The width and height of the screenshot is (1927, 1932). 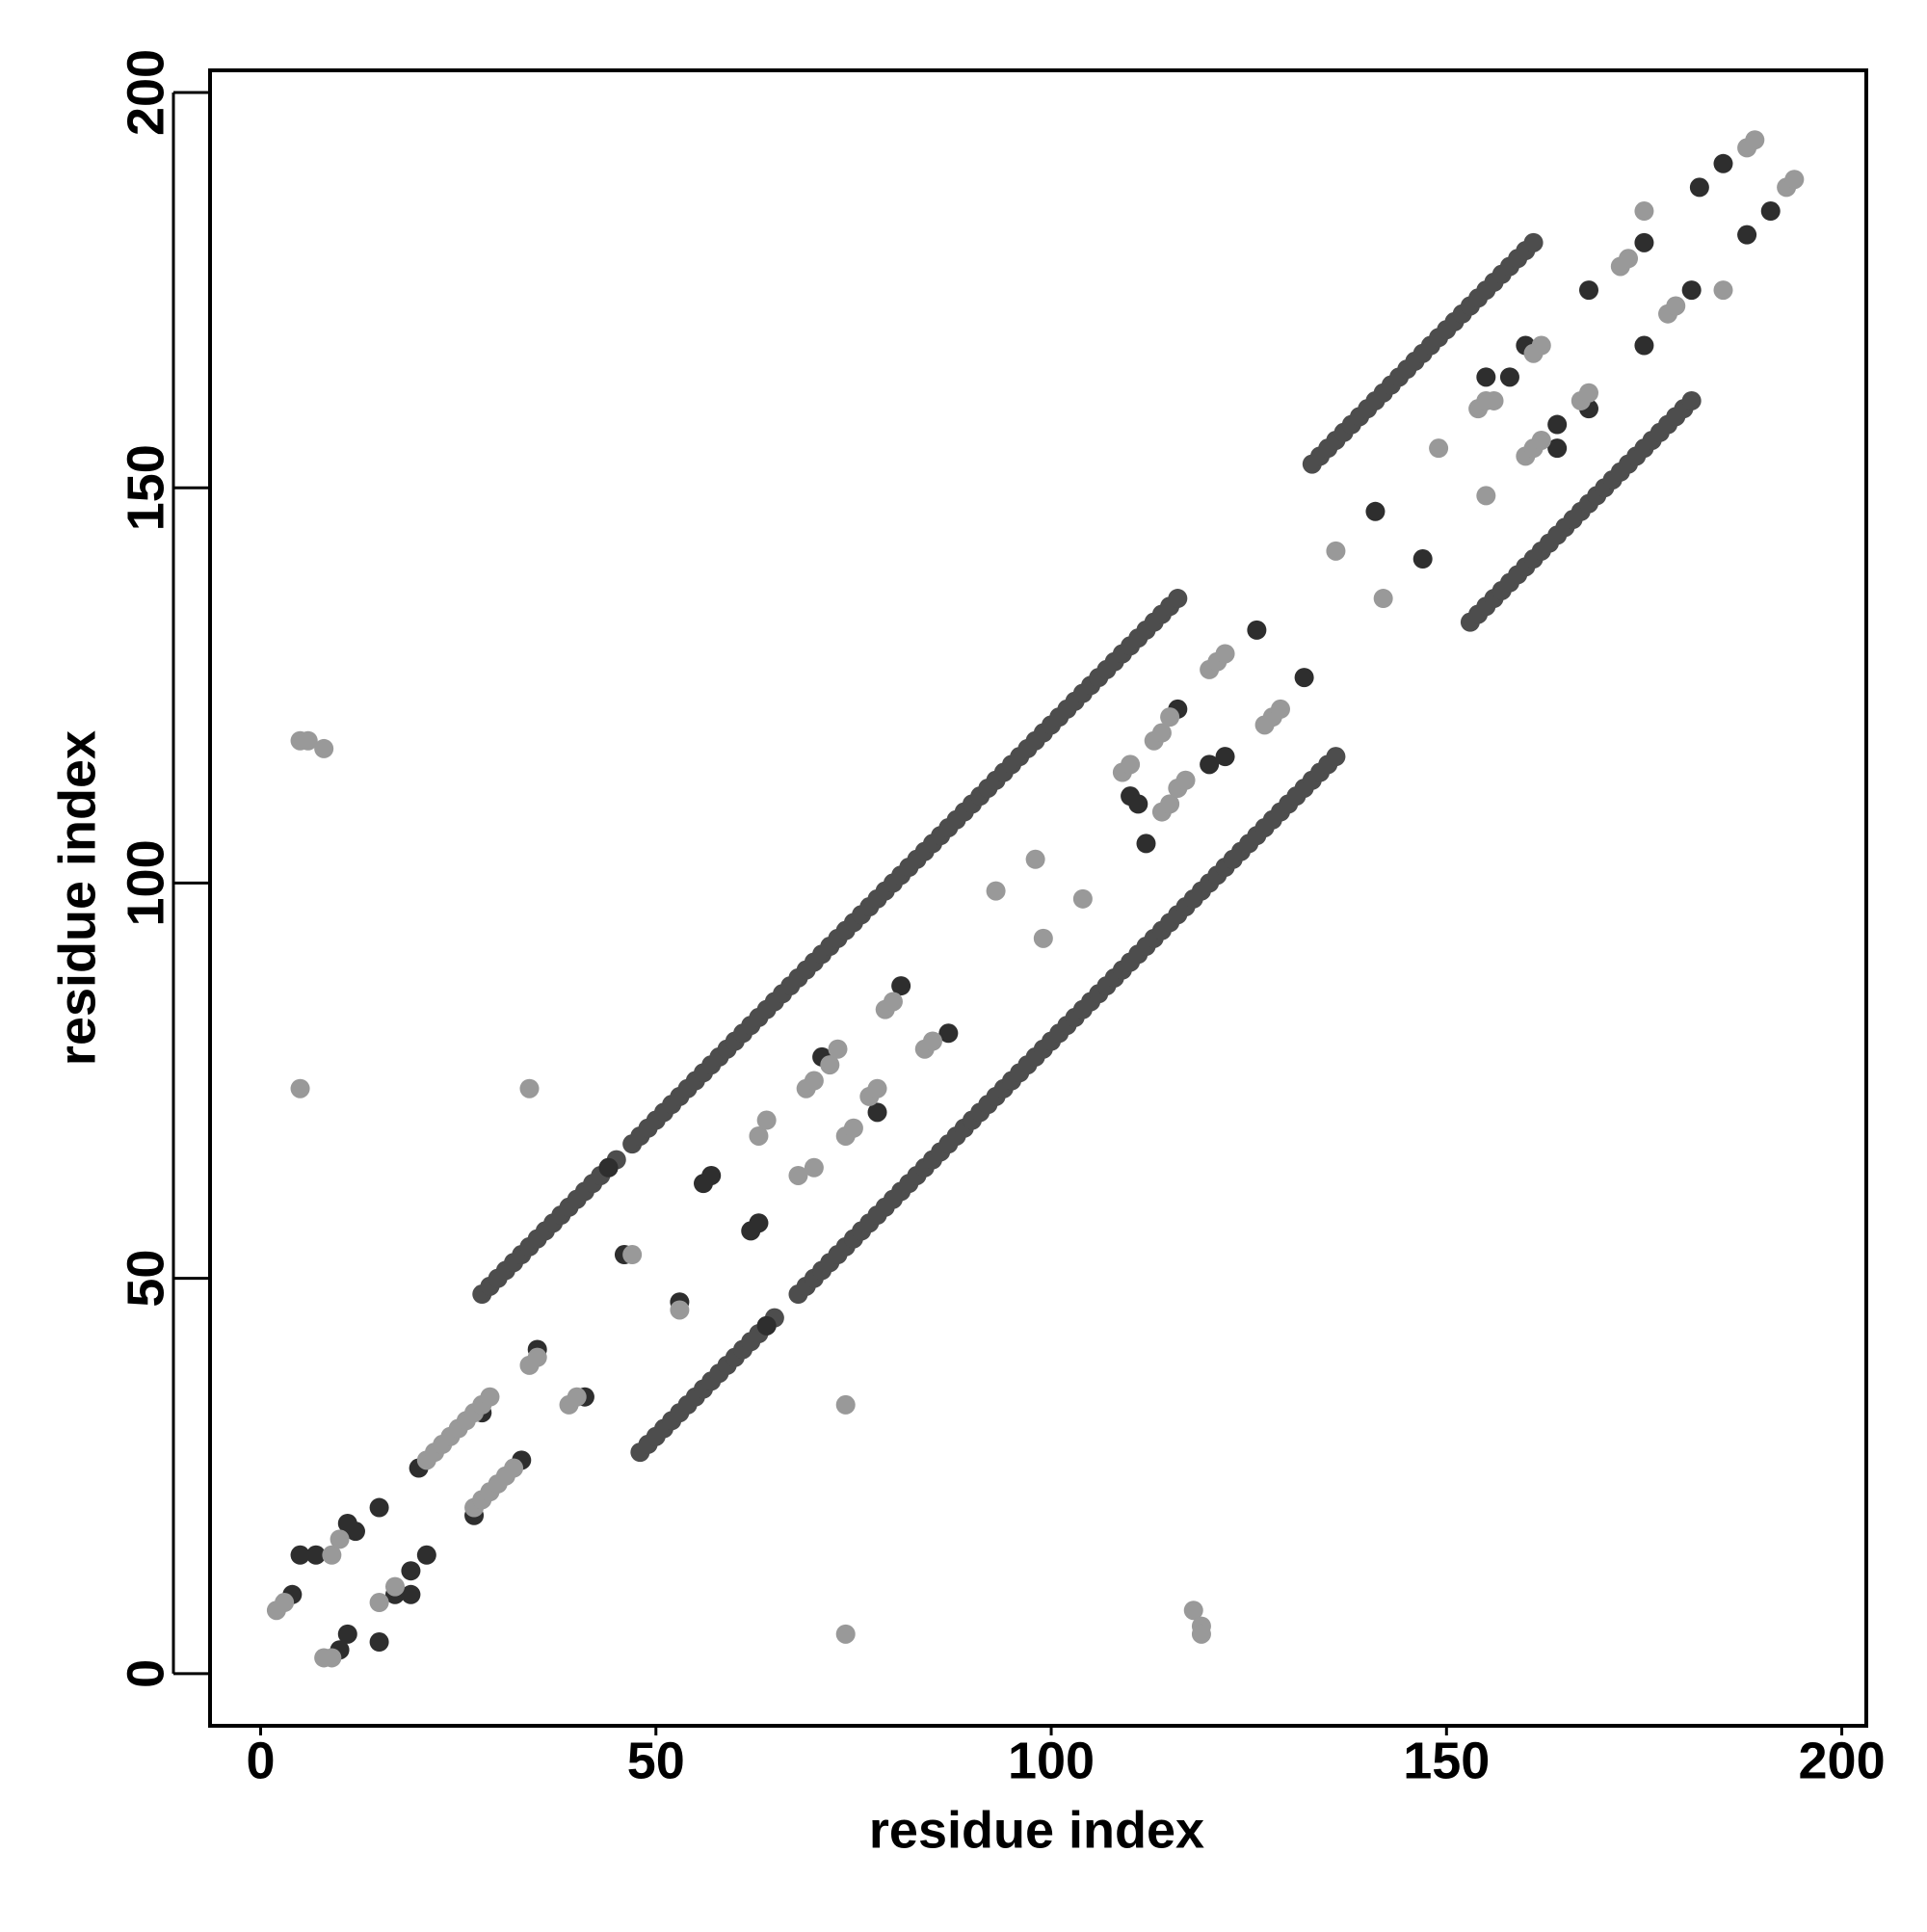 What do you see at coordinates (145, 1279) in the screenshot?
I see `y-tick-label: 50` at bounding box center [145, 1279].